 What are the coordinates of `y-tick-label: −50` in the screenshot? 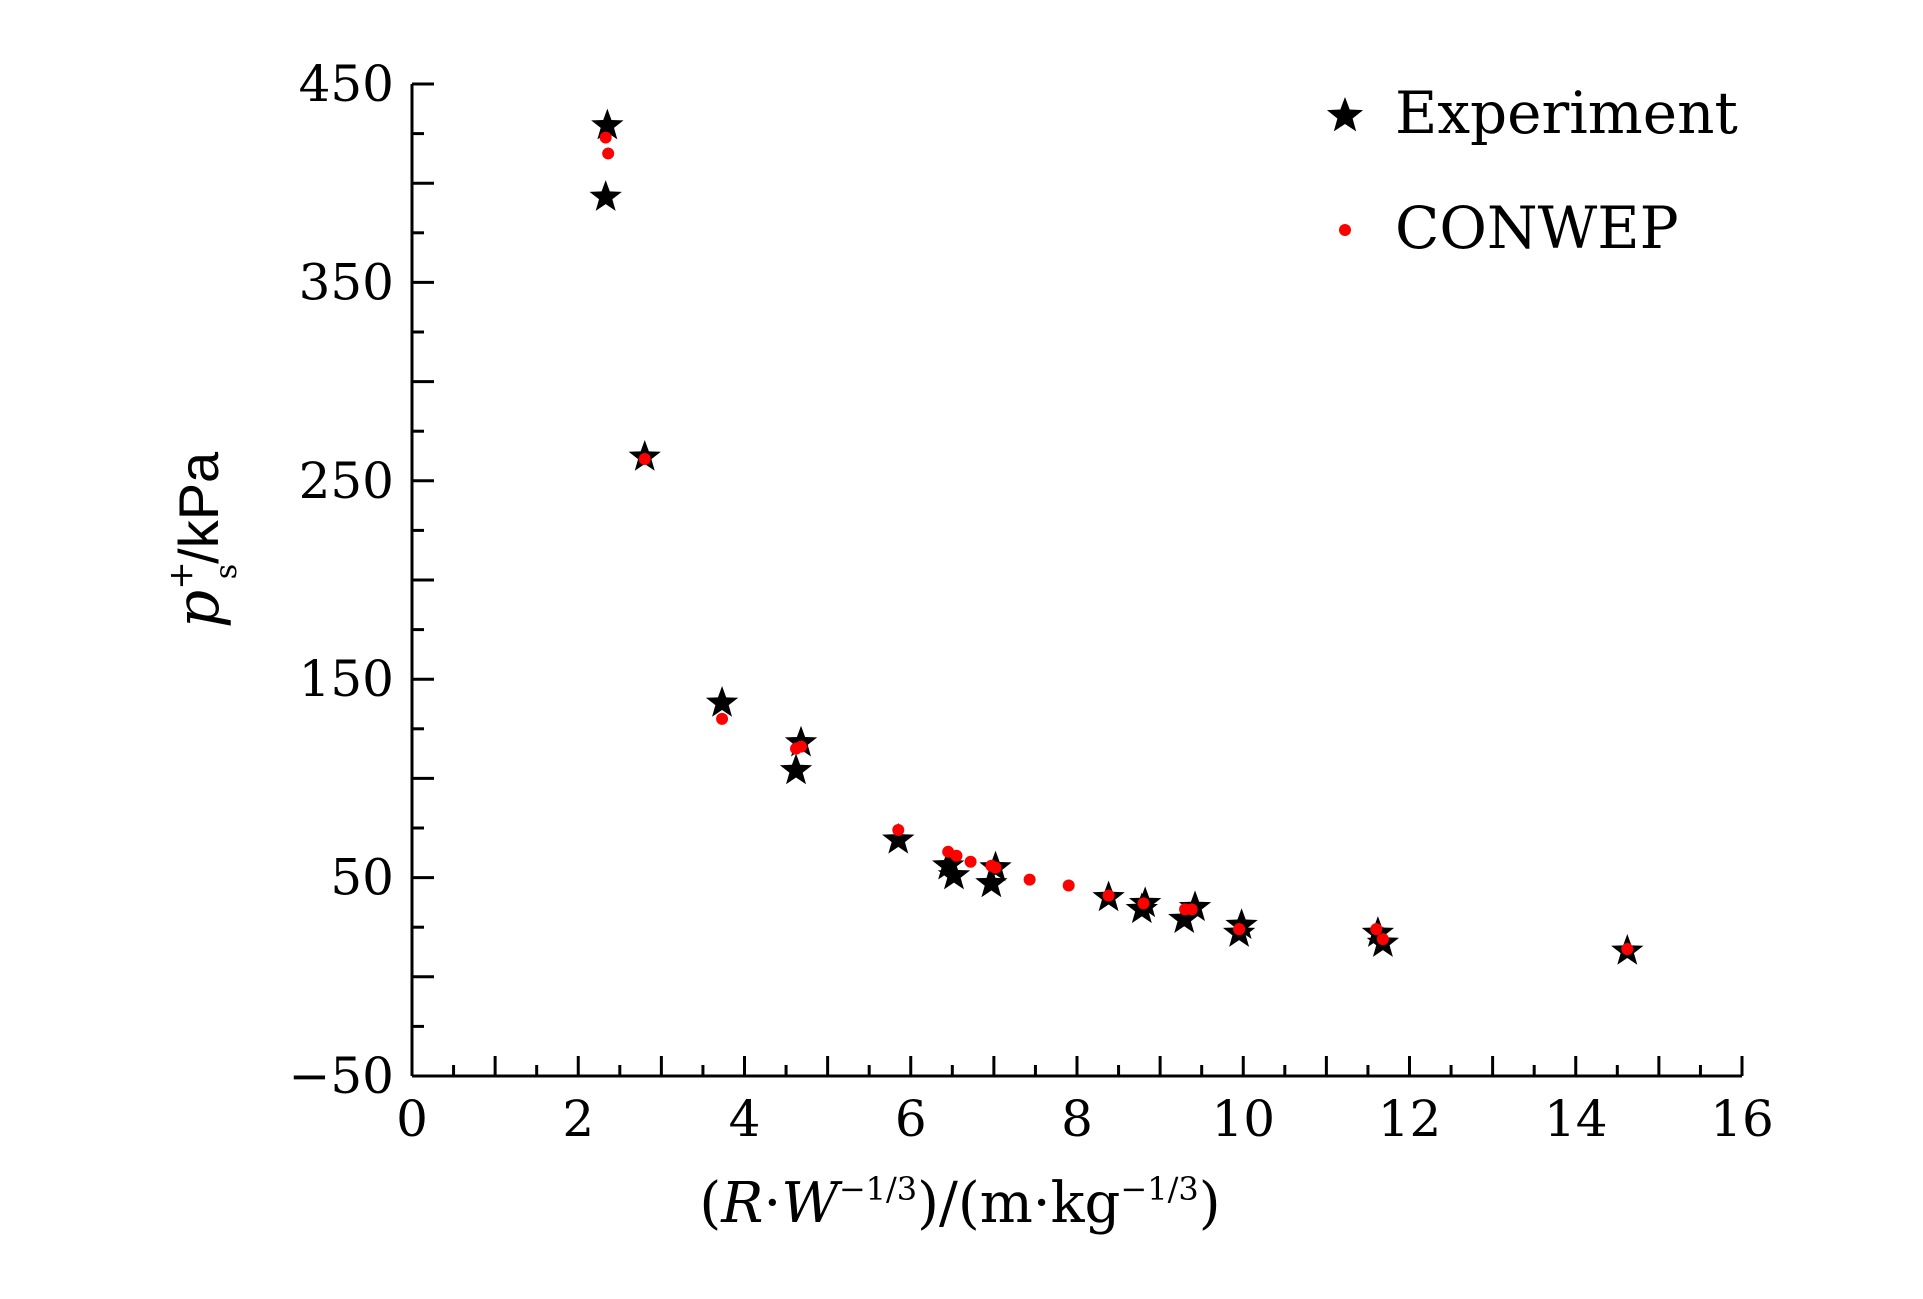 It's located at (341, 1076).